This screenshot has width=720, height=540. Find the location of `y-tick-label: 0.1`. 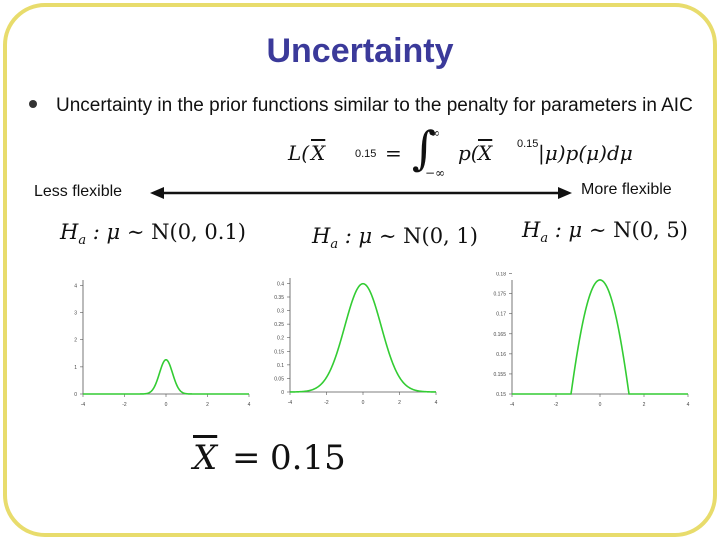

y-tick-label: 0.1 is located at coordinates (280, 366).